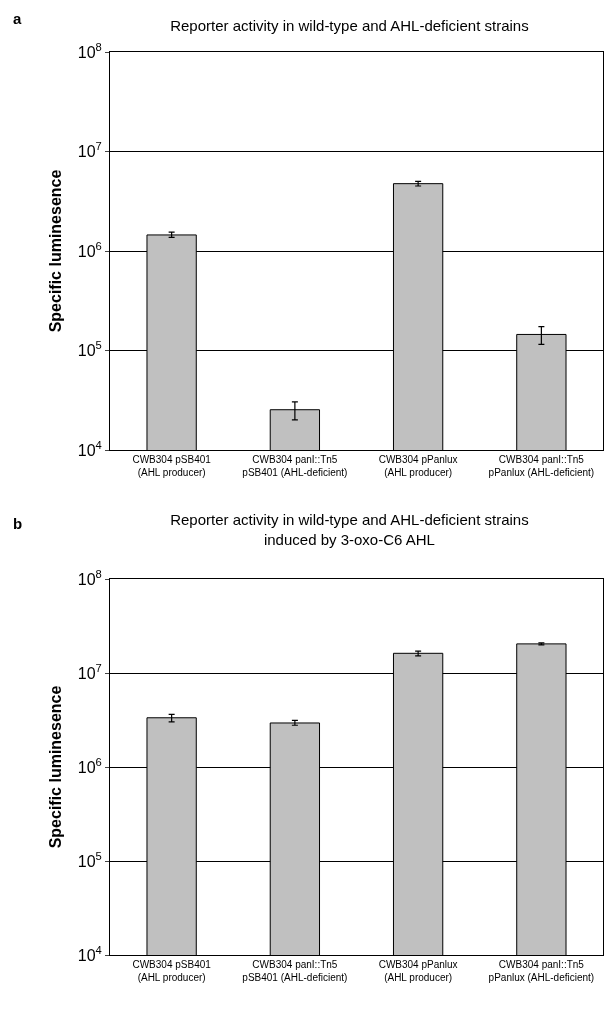  I want to click on text: b, so click(18, 523).